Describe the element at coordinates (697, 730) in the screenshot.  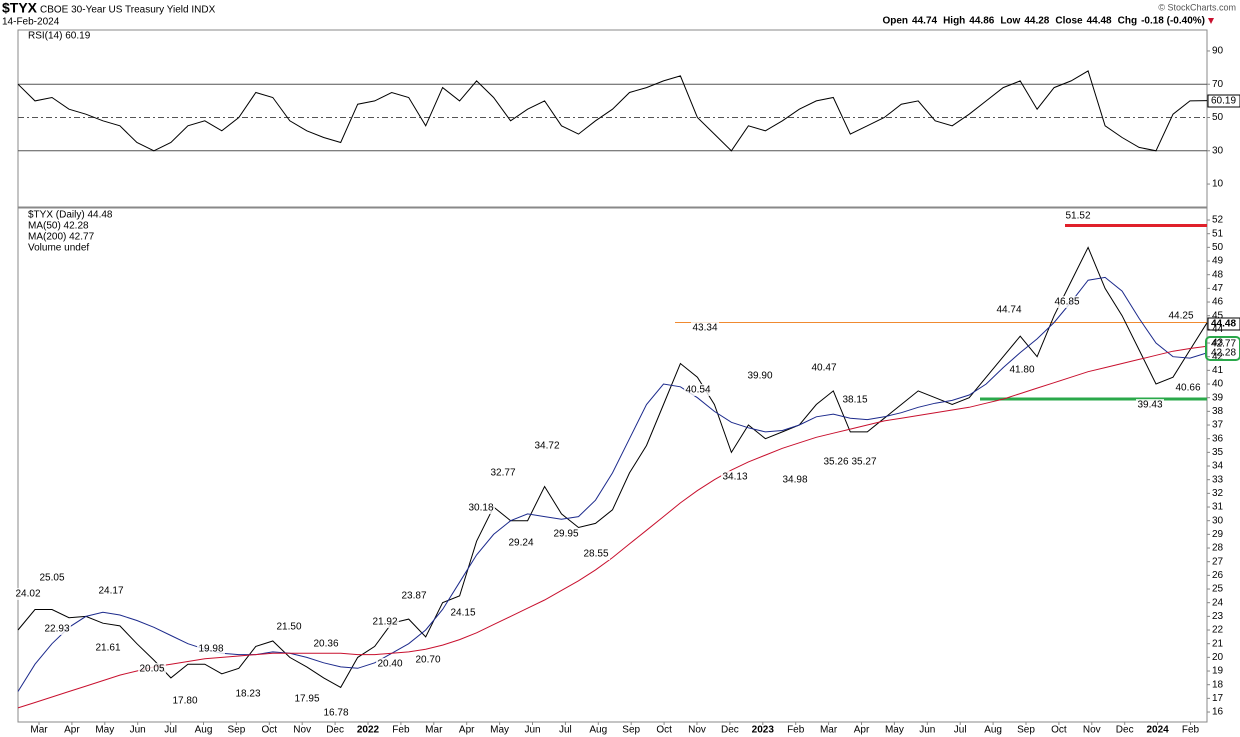
I see `x-tick-label: Nov` at that location.